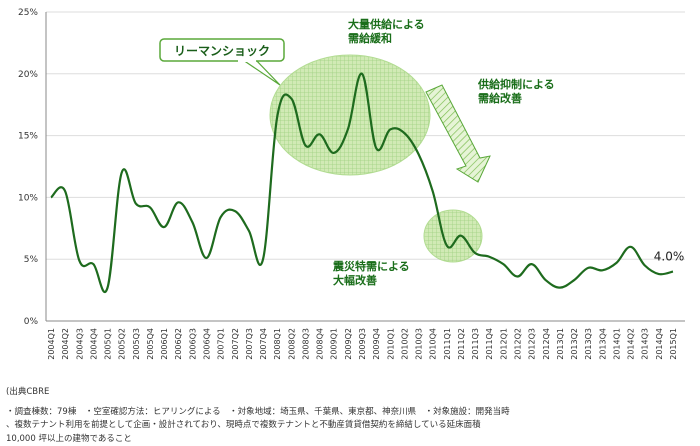 Image resolution: width=700 pixels, height=446 pixels. Describe the element at coordinates (371, 266) in the screenshot. I see `quake-label-1: 震災特需による` at that location.